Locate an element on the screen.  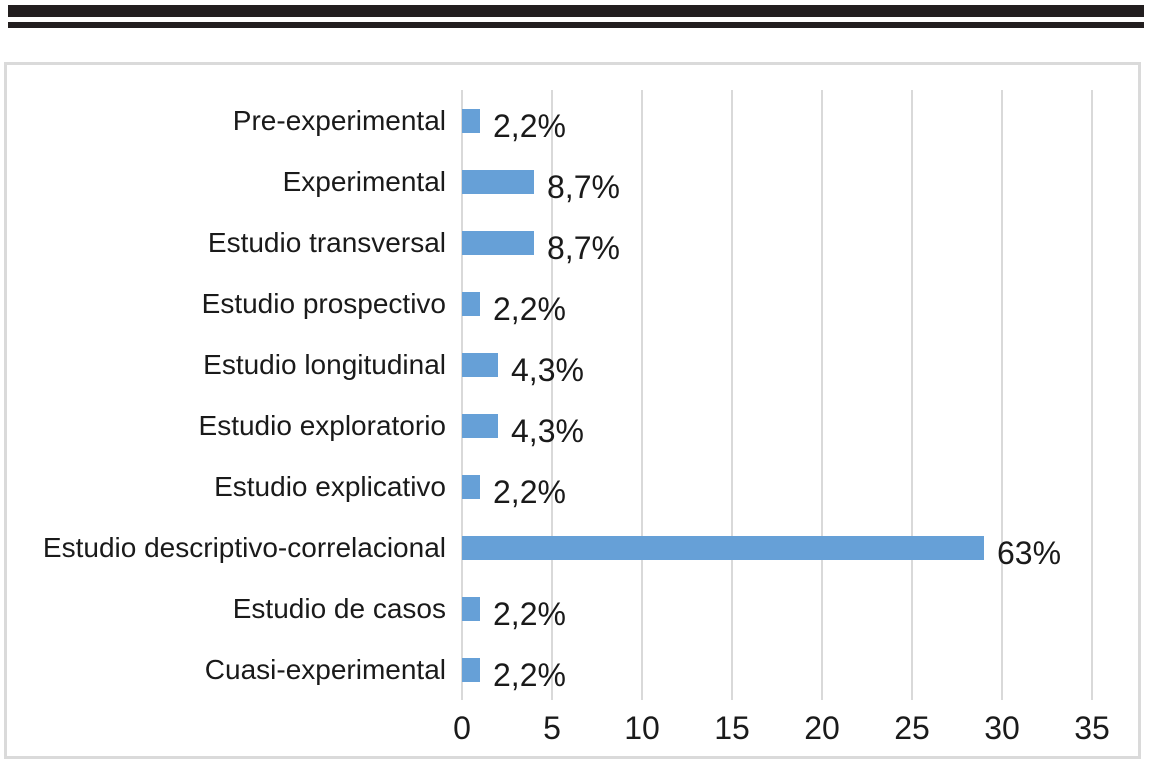
category-label: Estudio descriptivo-correlacional is located at coordinates (244, 547).